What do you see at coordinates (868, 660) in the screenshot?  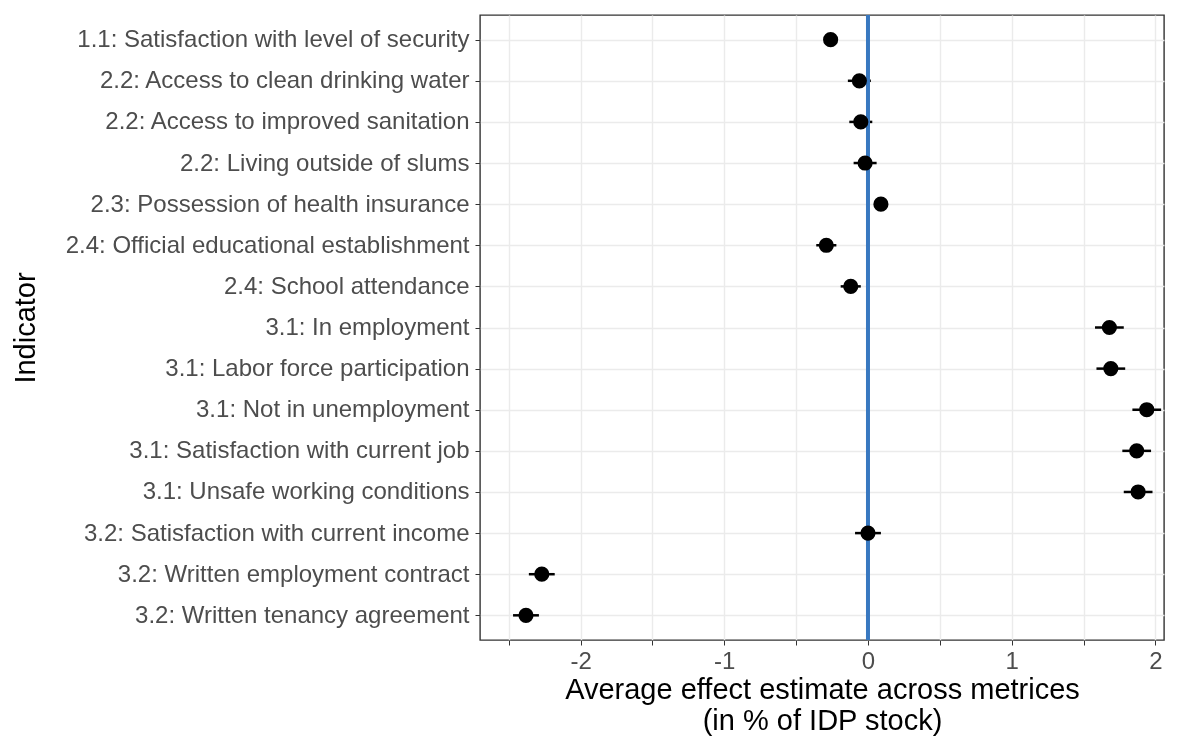 I see `x-tick-label: 0` at bounding box center [868, 660].